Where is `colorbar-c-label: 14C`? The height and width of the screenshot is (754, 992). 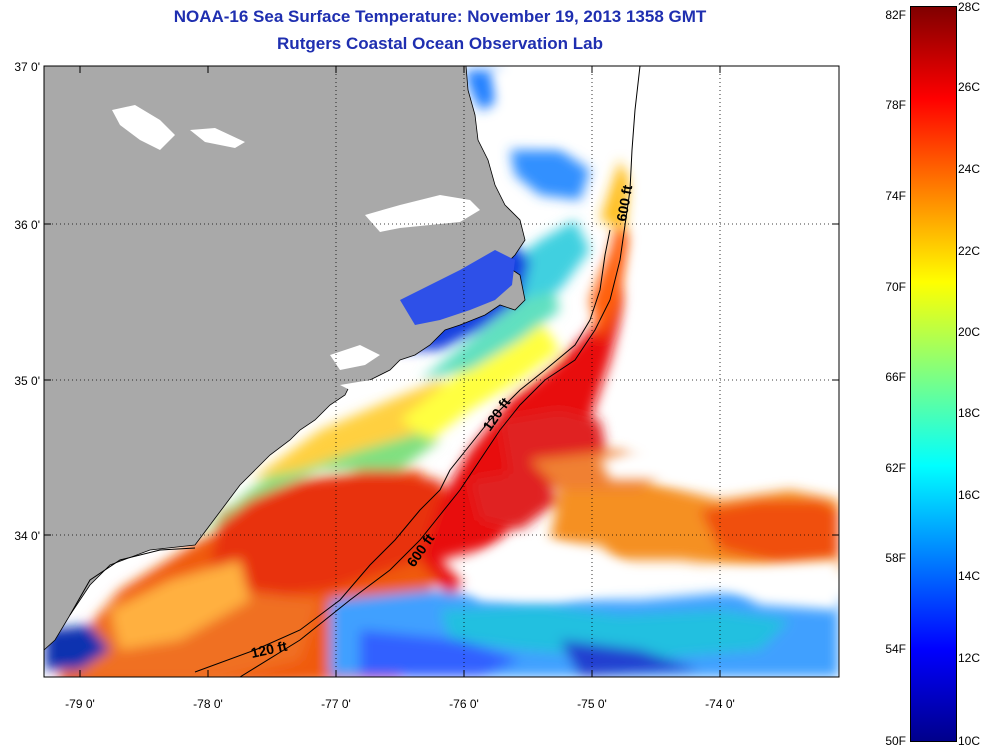 colorbar-c-label: 14C is located at coordinates (969, 576).